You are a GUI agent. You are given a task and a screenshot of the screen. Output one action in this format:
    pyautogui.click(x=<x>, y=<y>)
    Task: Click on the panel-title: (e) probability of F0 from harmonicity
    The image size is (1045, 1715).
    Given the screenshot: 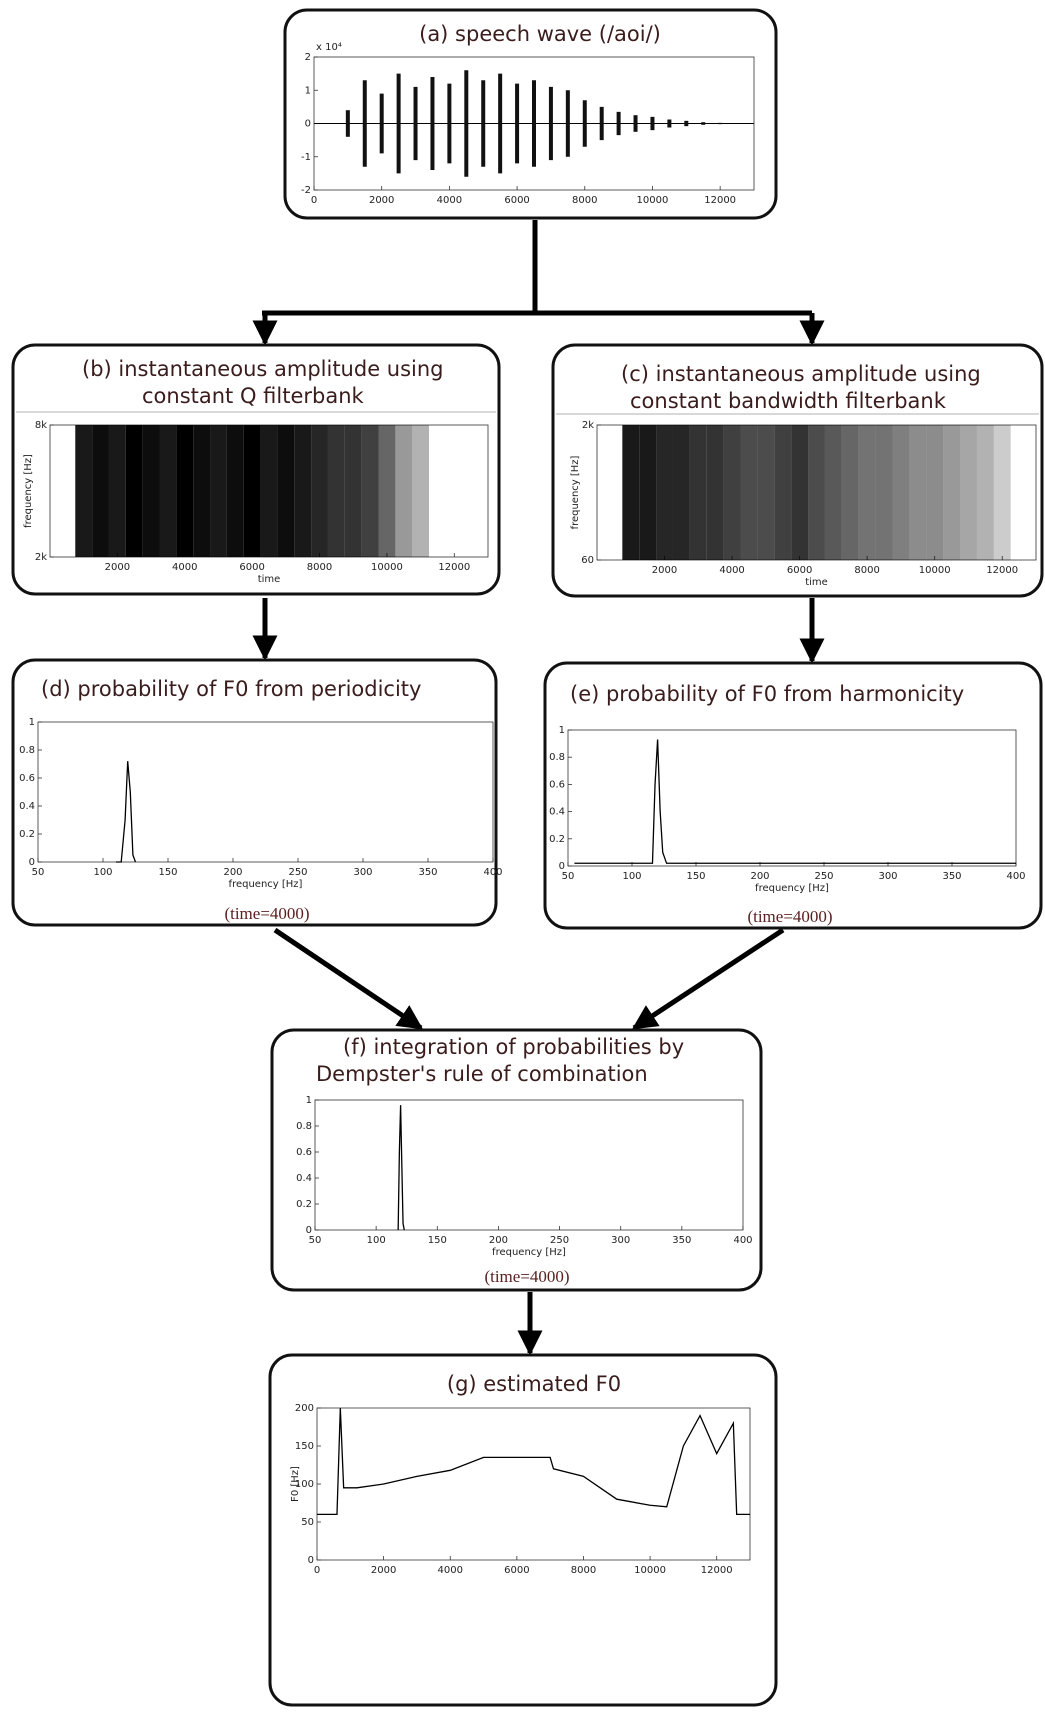 What is the action you would take?
    pyautogui.click(x=767, y=694)
    